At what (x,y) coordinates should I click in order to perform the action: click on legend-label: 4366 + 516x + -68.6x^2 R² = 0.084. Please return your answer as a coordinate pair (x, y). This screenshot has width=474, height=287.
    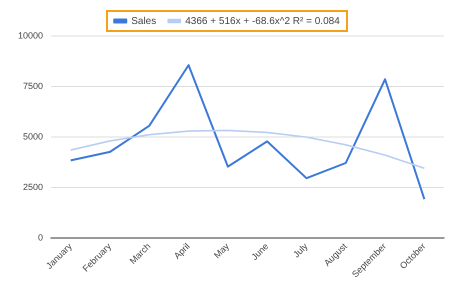
    Looking at the image, I should click on (262, 21).